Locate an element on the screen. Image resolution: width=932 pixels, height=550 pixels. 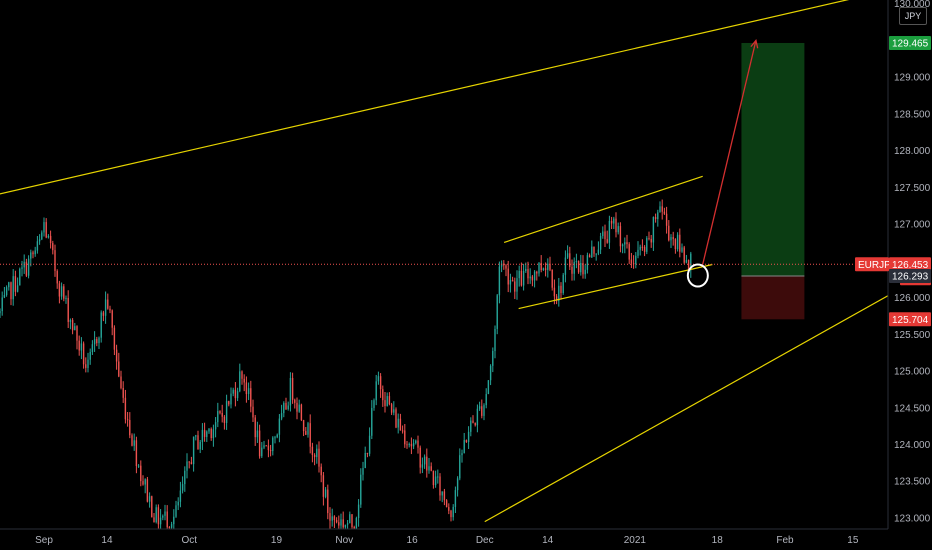
y-tick-label: 123.500 is located at coordinates (912, 482).